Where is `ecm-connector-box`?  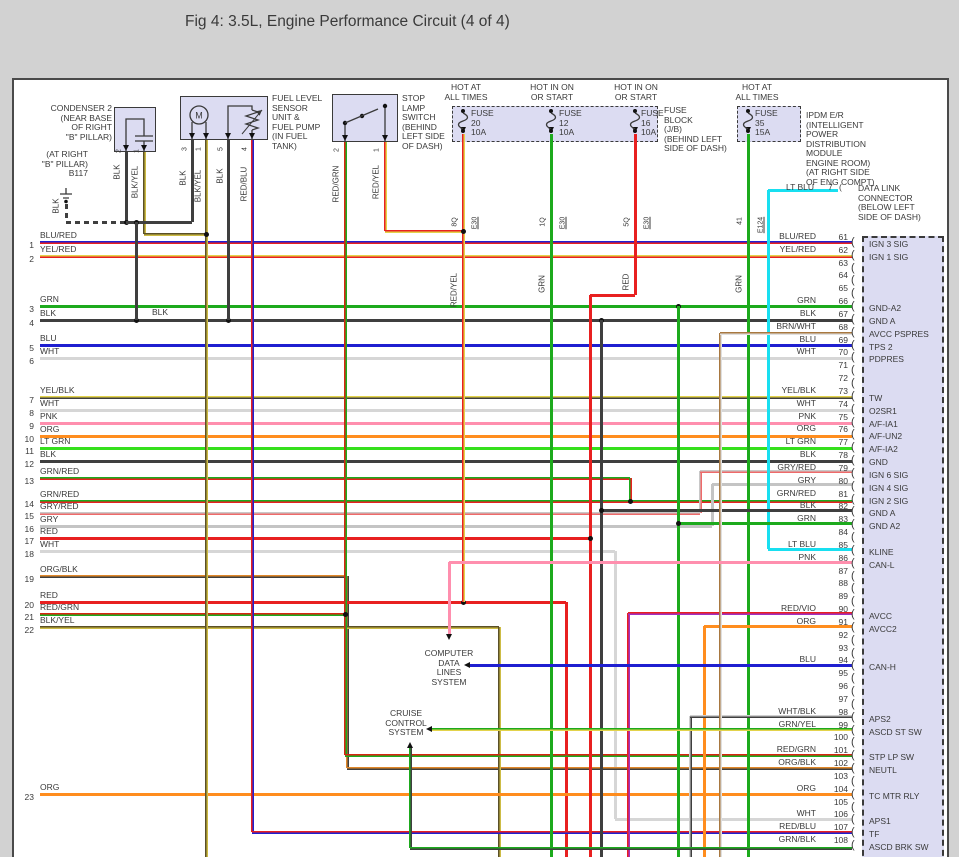 ecm-connector-box is located at coordinates (903, 546).